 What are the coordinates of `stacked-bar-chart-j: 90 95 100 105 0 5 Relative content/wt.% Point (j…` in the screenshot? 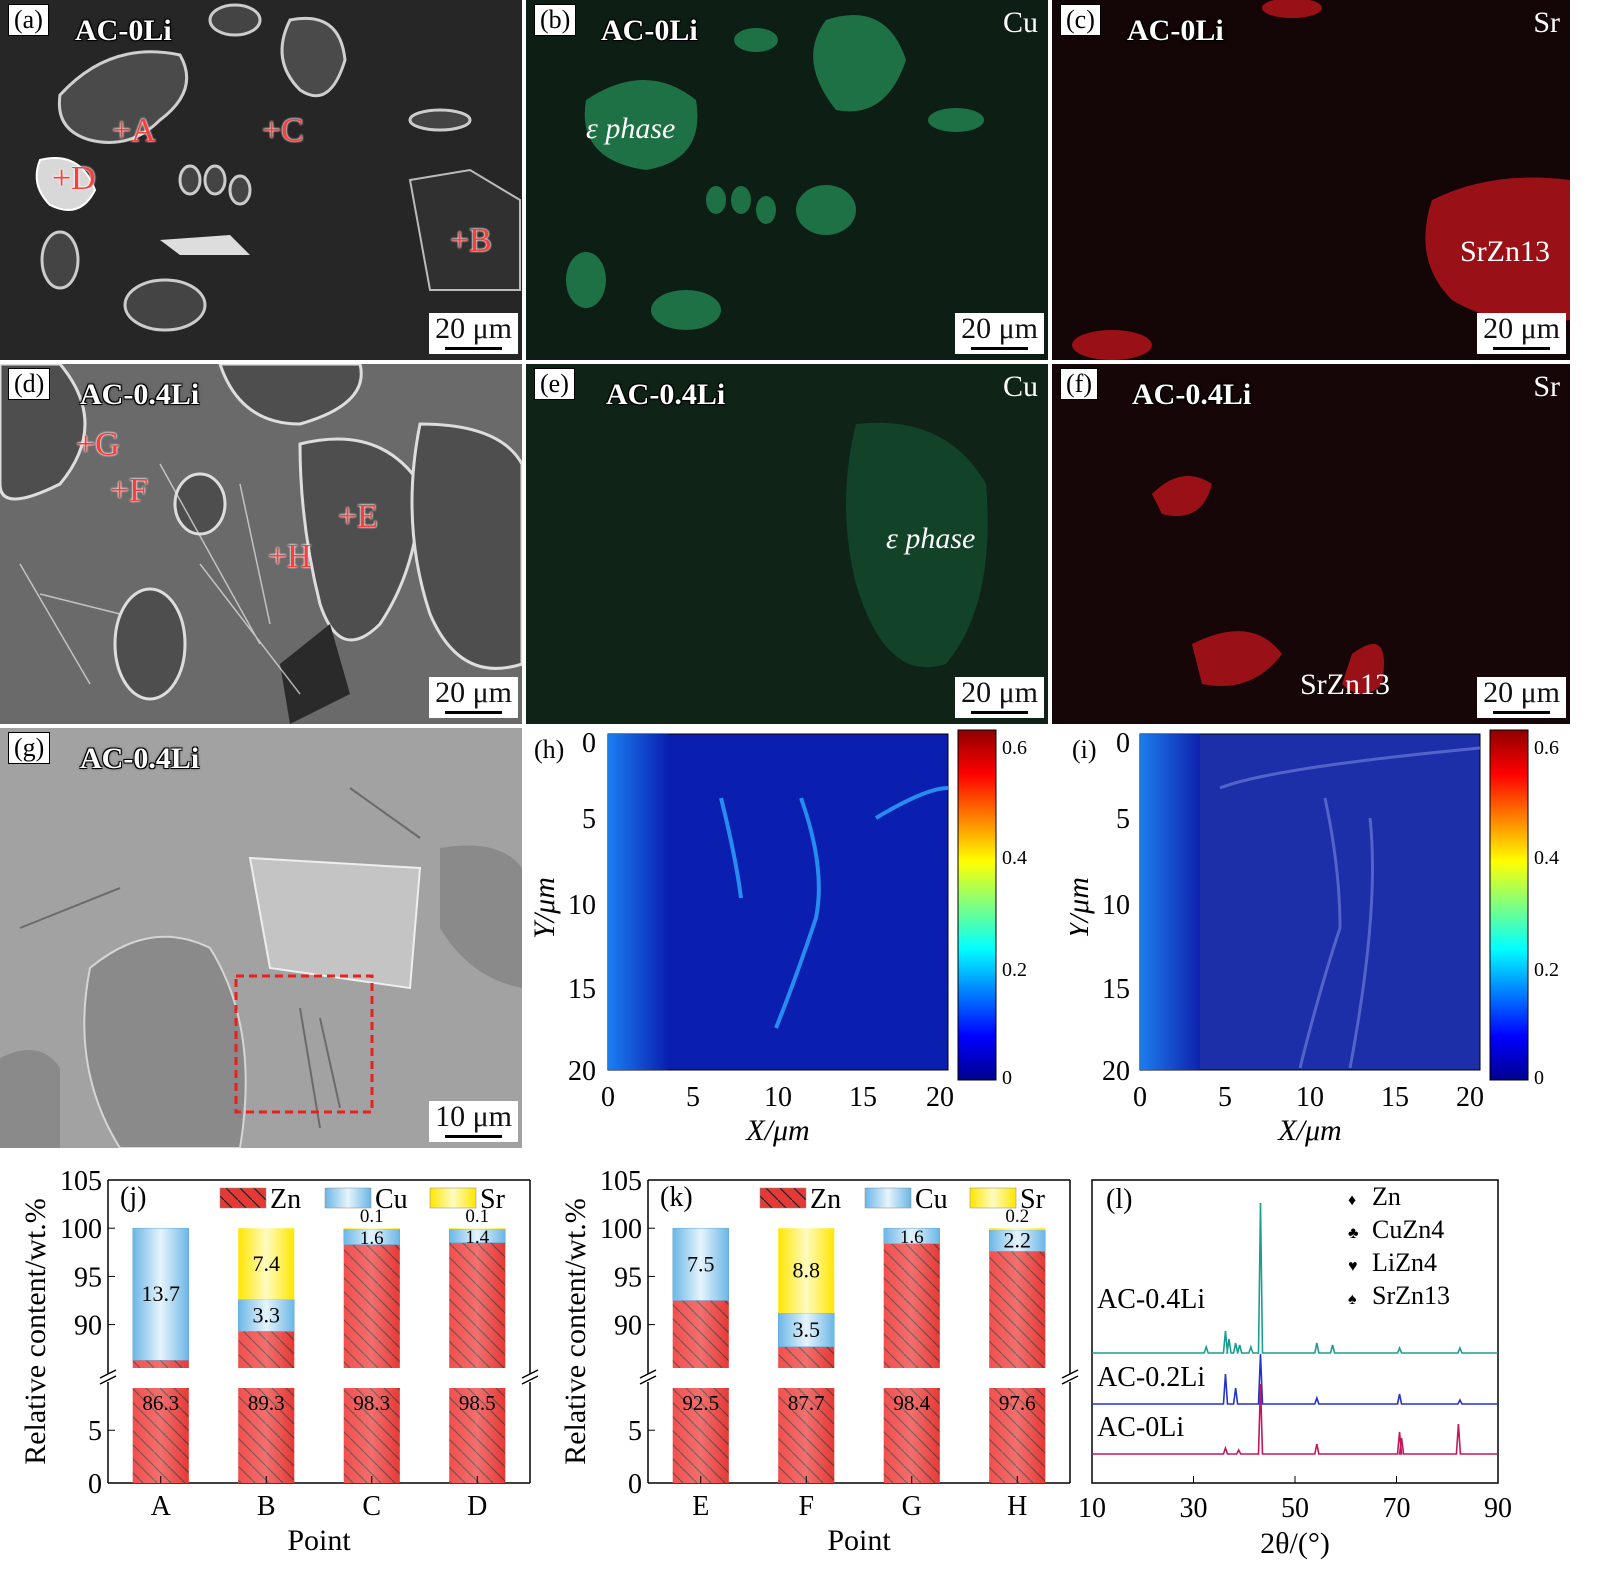 It's located at (279, 1361).